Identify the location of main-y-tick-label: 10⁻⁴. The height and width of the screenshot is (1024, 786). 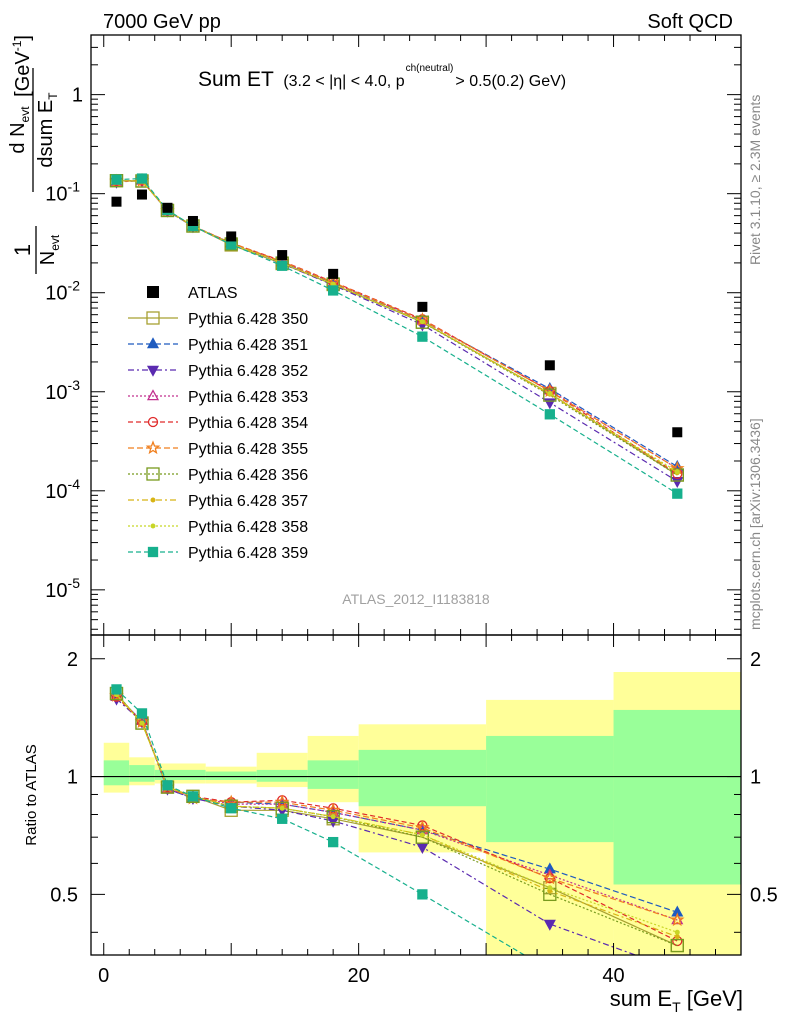
(62, 489).